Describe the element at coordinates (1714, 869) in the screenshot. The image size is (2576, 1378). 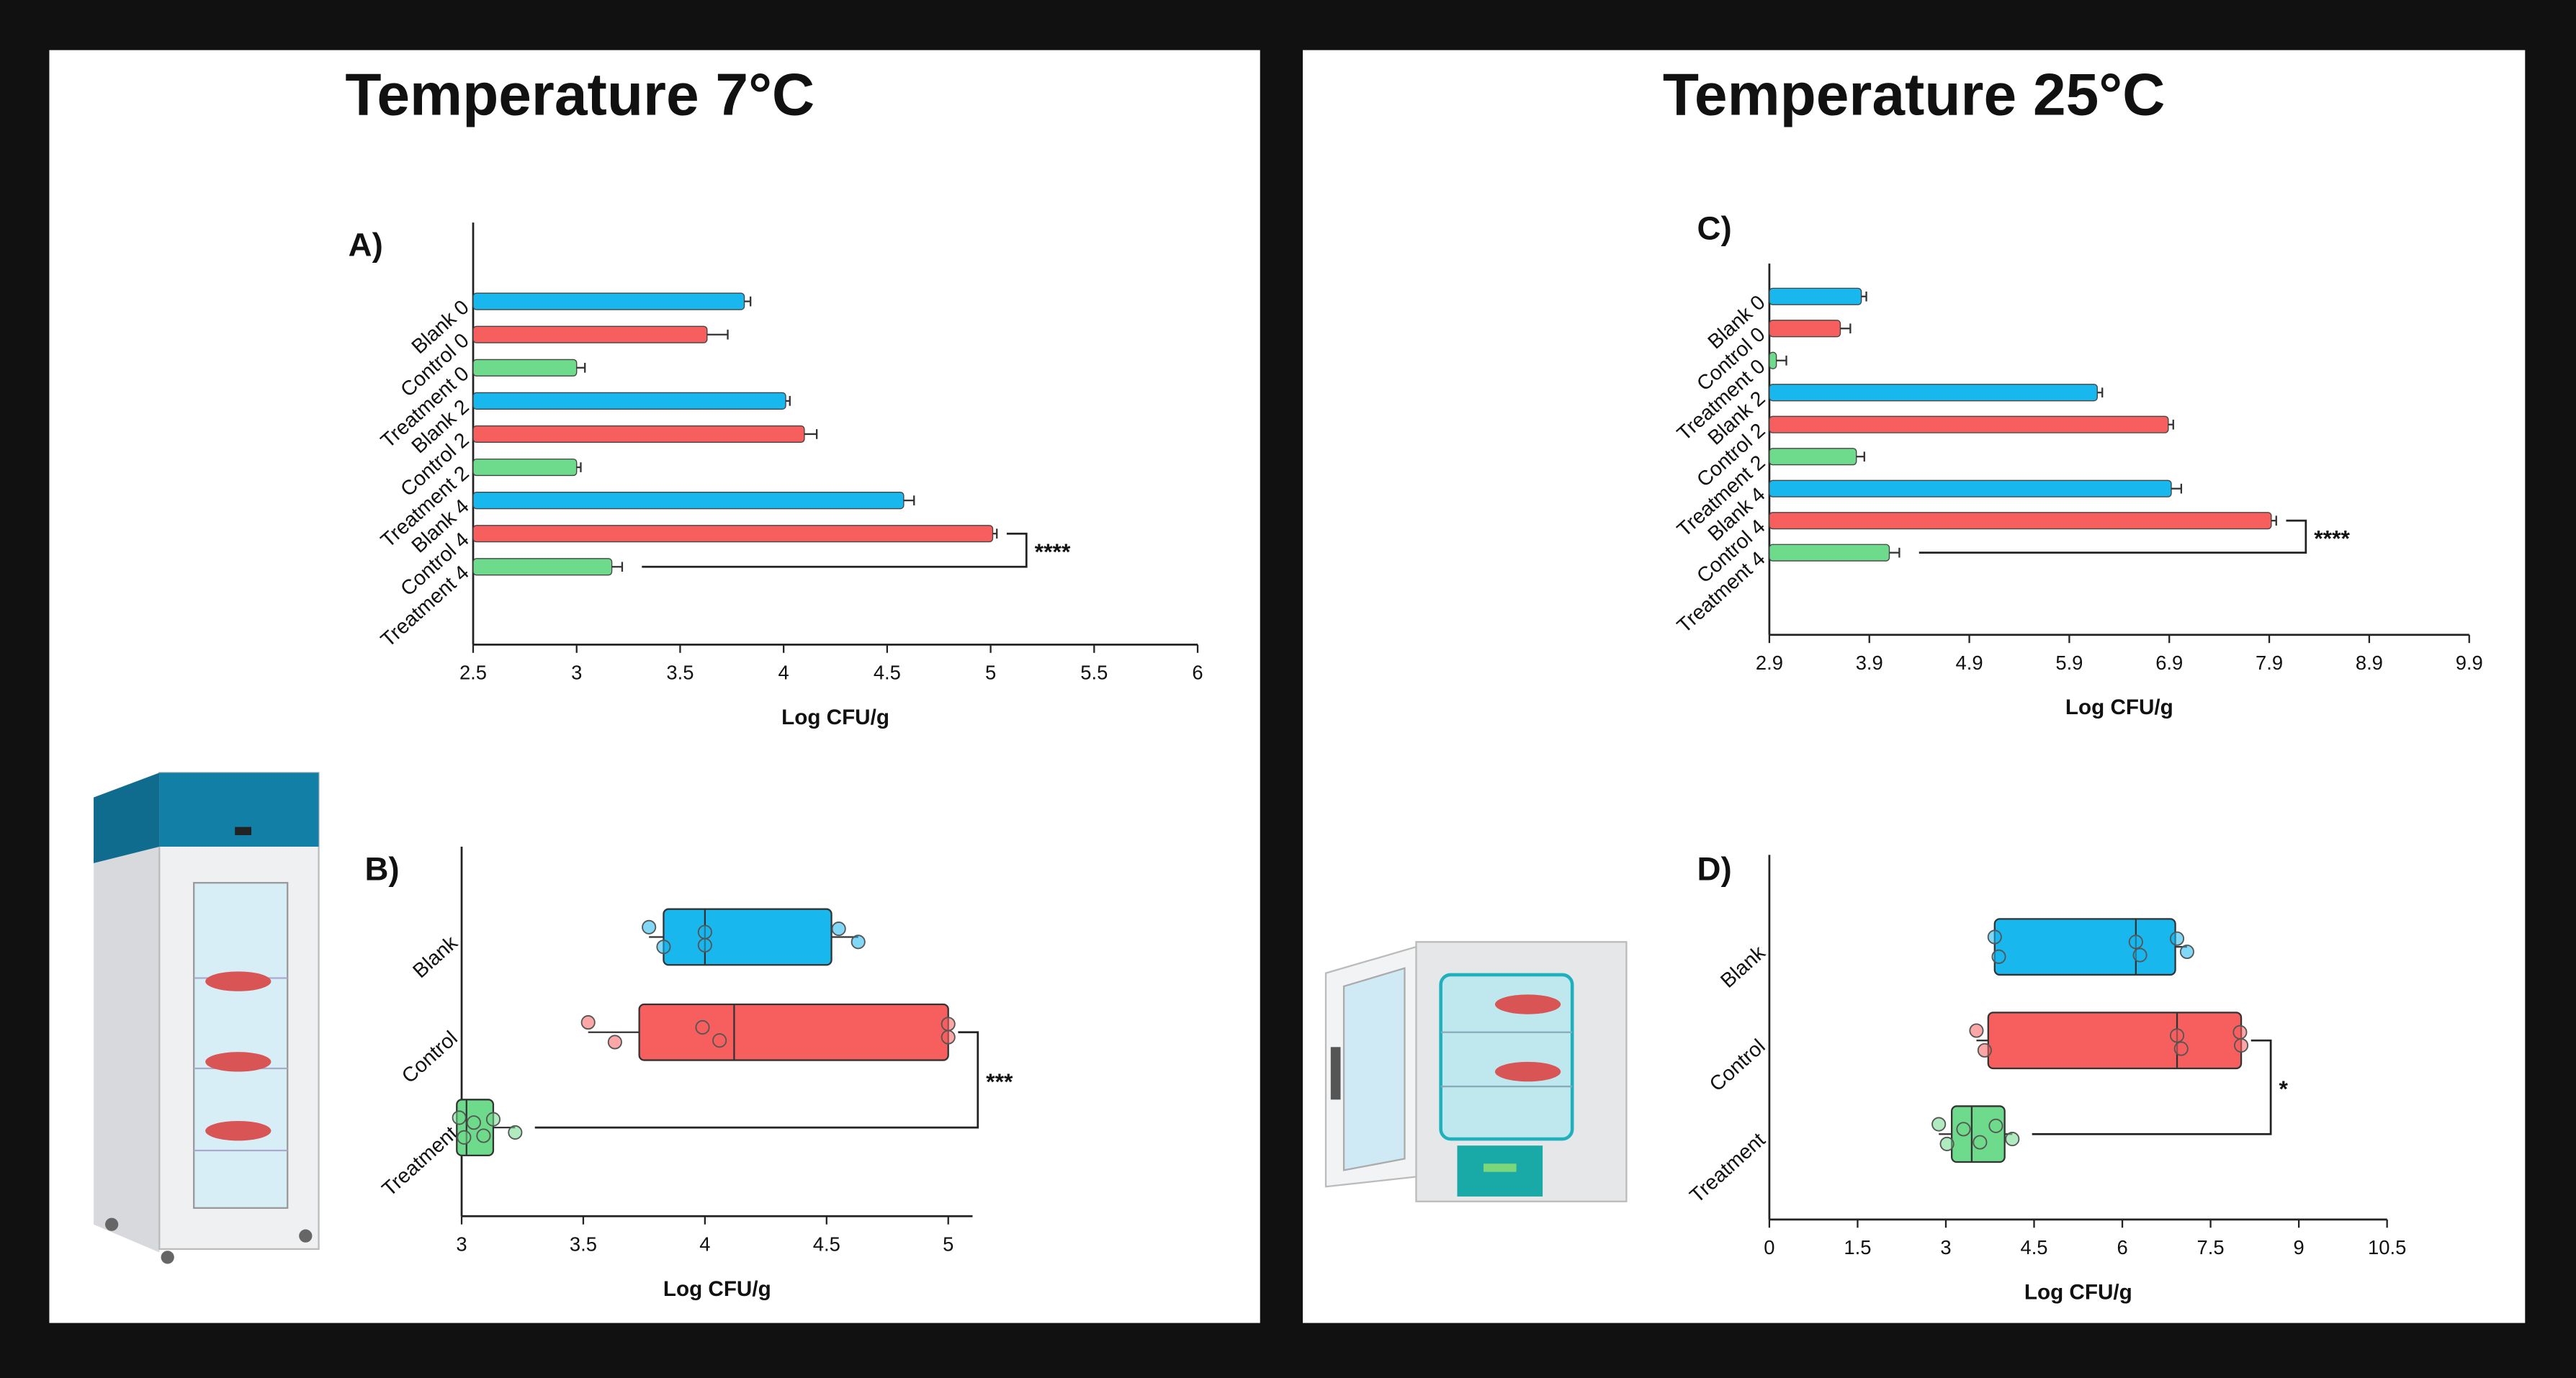
I see `panel-label: D)` at that location.